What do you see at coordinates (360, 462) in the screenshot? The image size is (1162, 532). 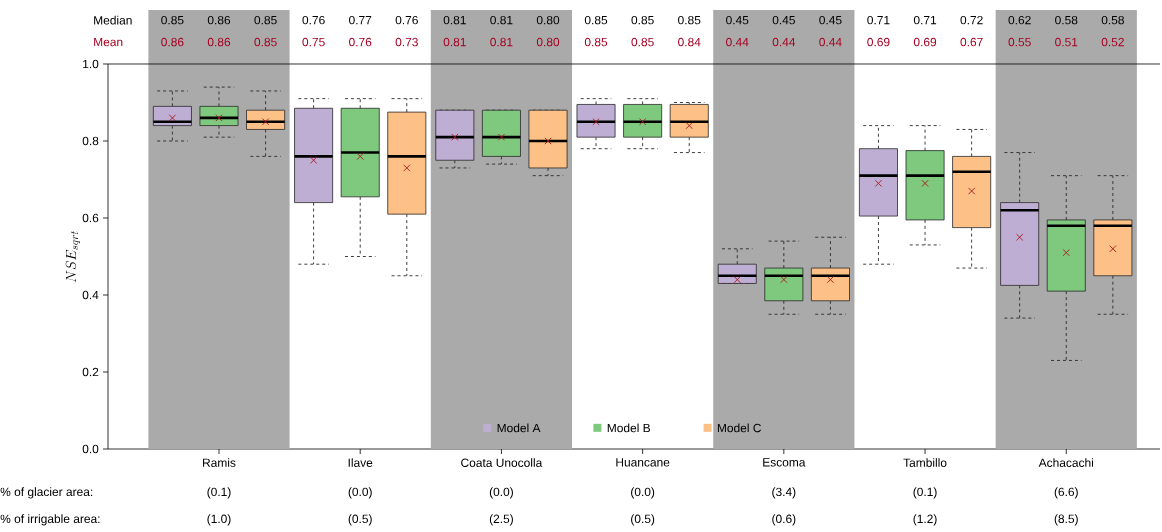 I see `x-tick-label: Ilave` at bounding box center [360, 462].